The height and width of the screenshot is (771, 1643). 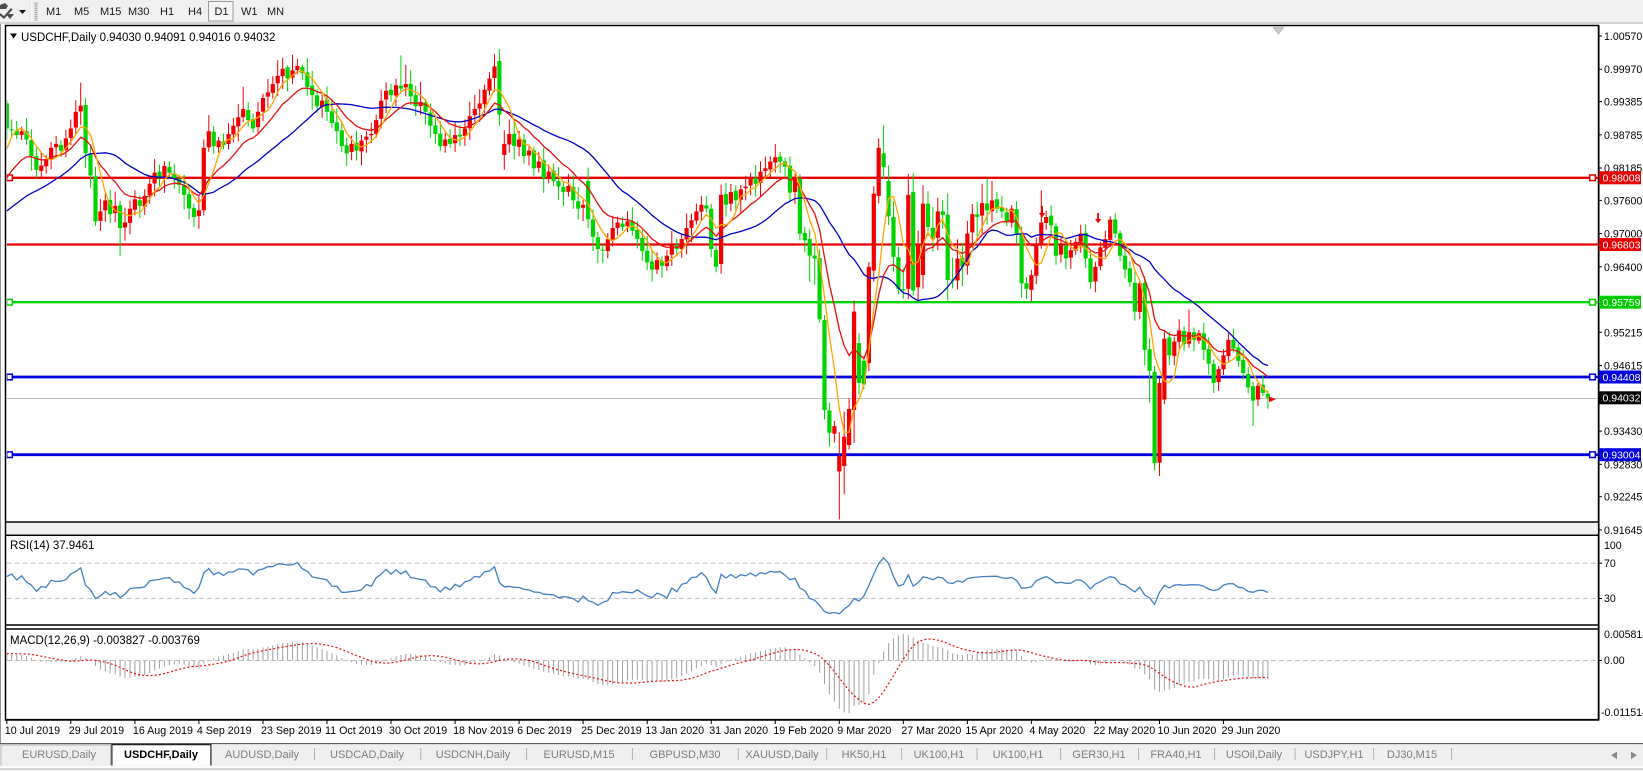 I want to click on svg-text: 0.98008, so click(x=1622, y=179).